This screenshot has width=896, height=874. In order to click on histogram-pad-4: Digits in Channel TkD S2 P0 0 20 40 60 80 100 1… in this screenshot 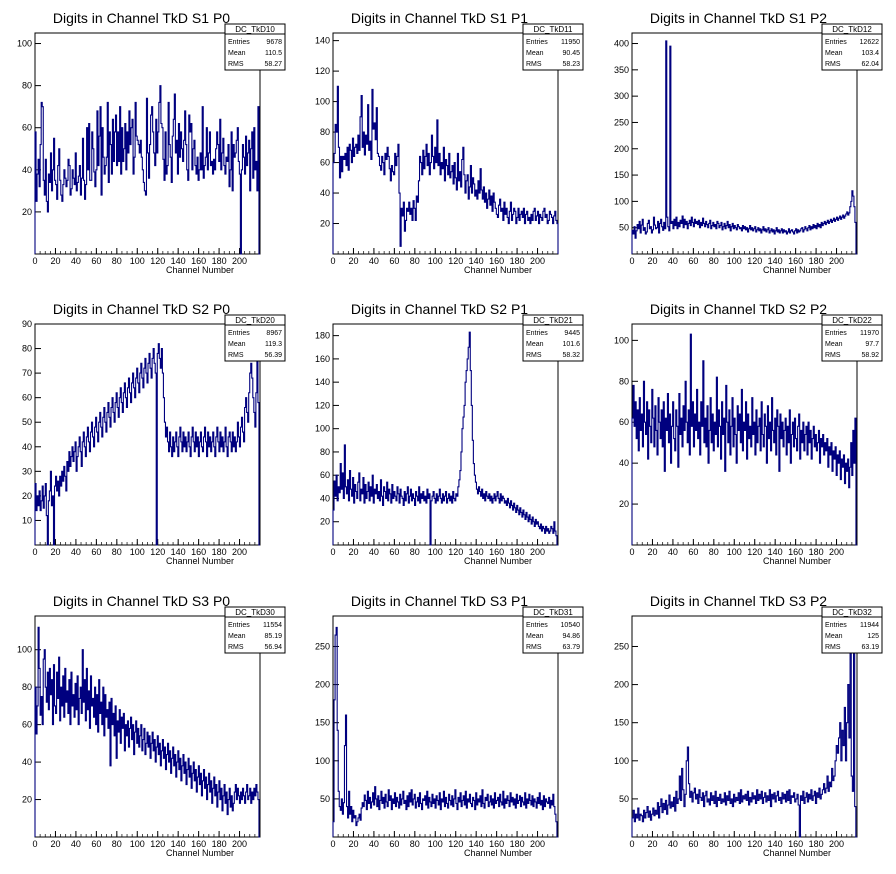, I will do `click(154, 433)`.